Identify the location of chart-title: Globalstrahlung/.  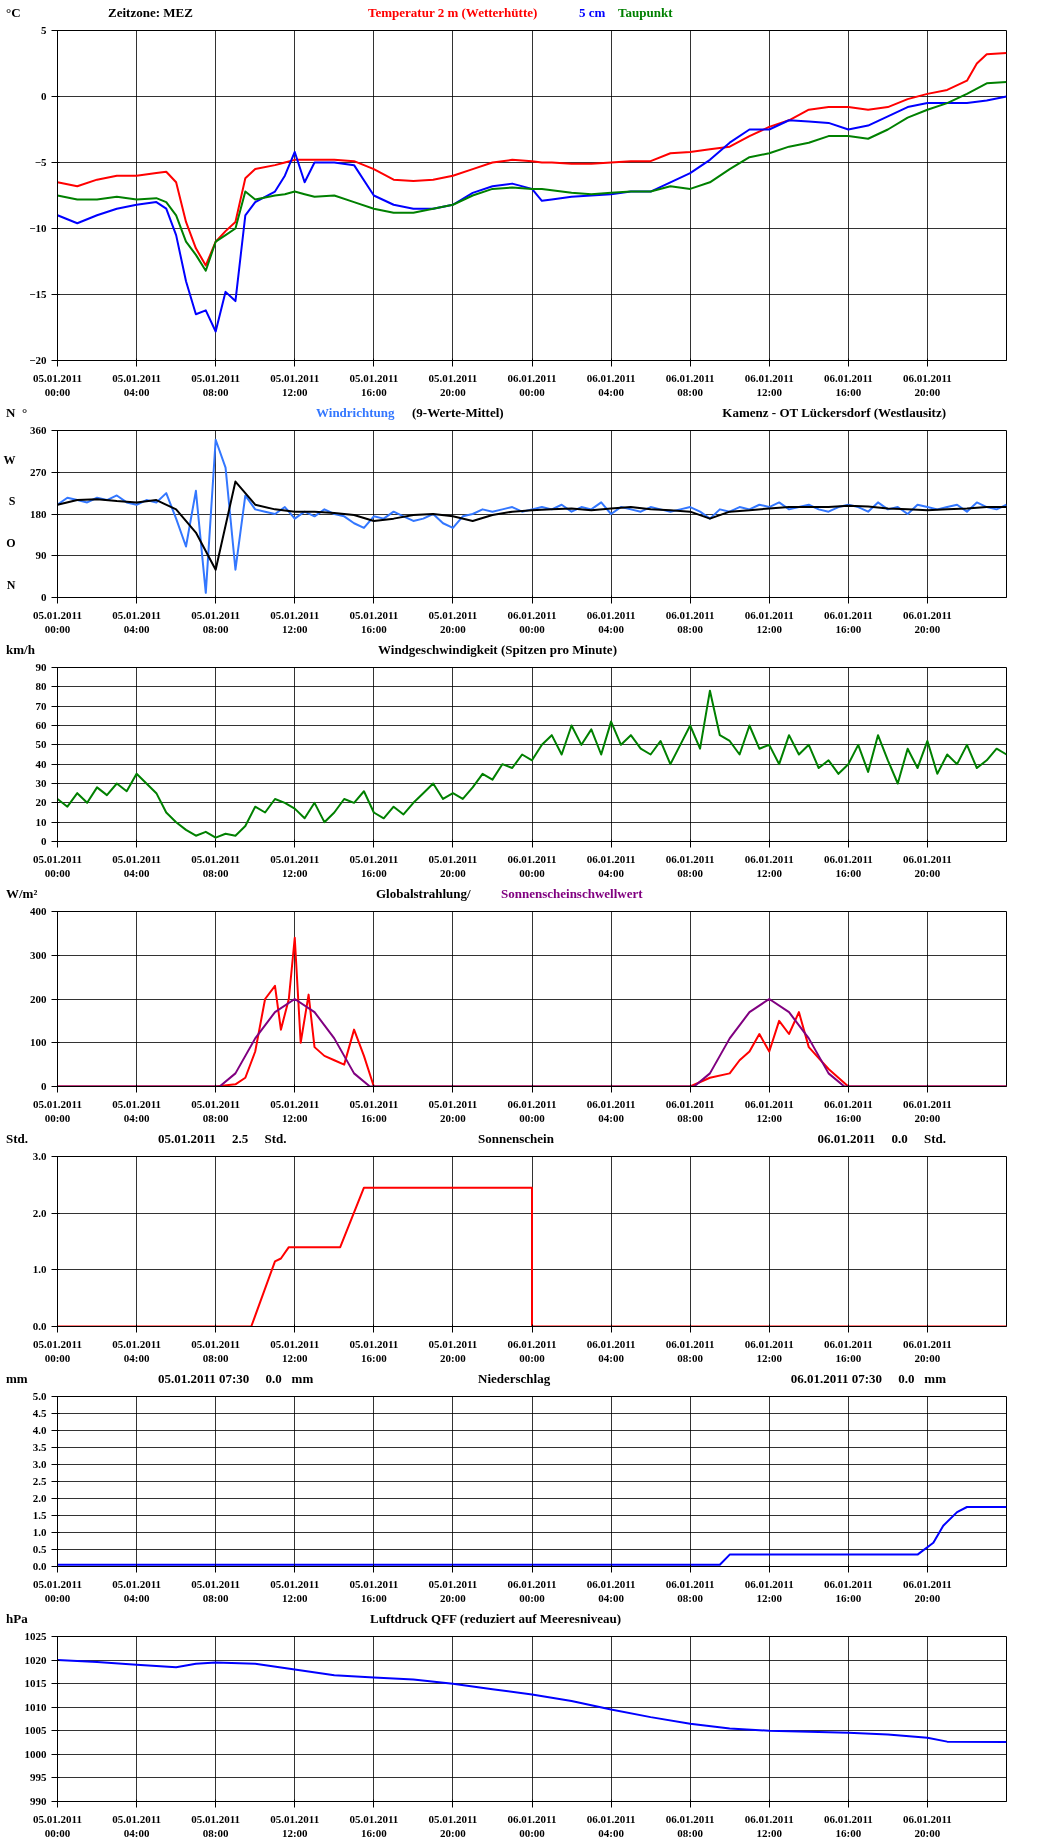
(423, 894).